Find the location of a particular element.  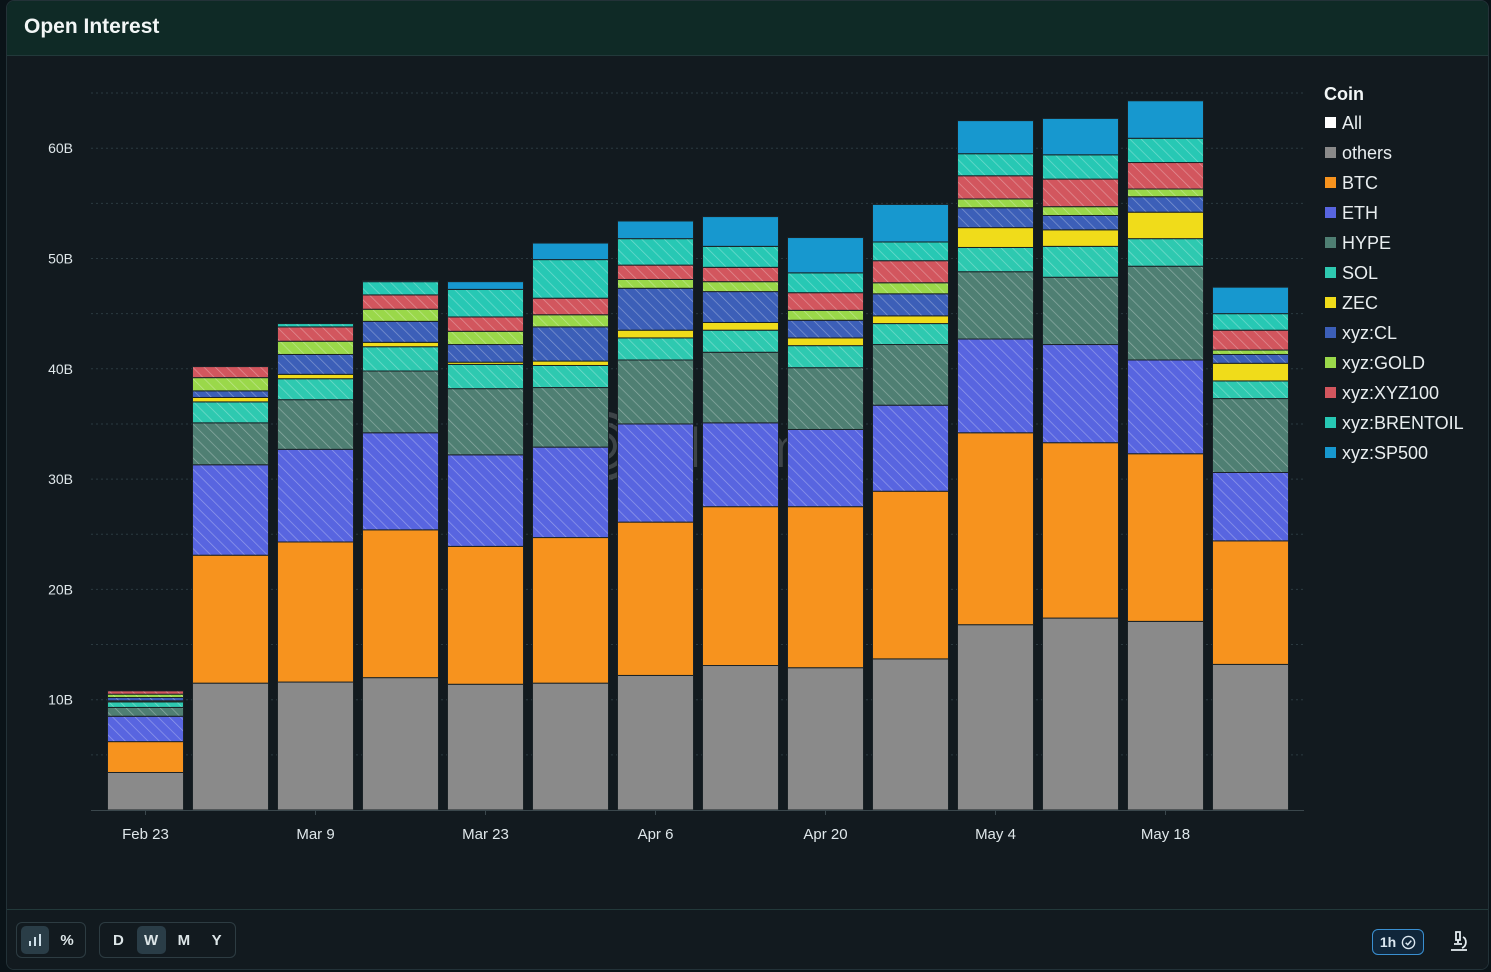

legend-item-xyz-cl: xyz:CL is located at coordinates (1361, 333).